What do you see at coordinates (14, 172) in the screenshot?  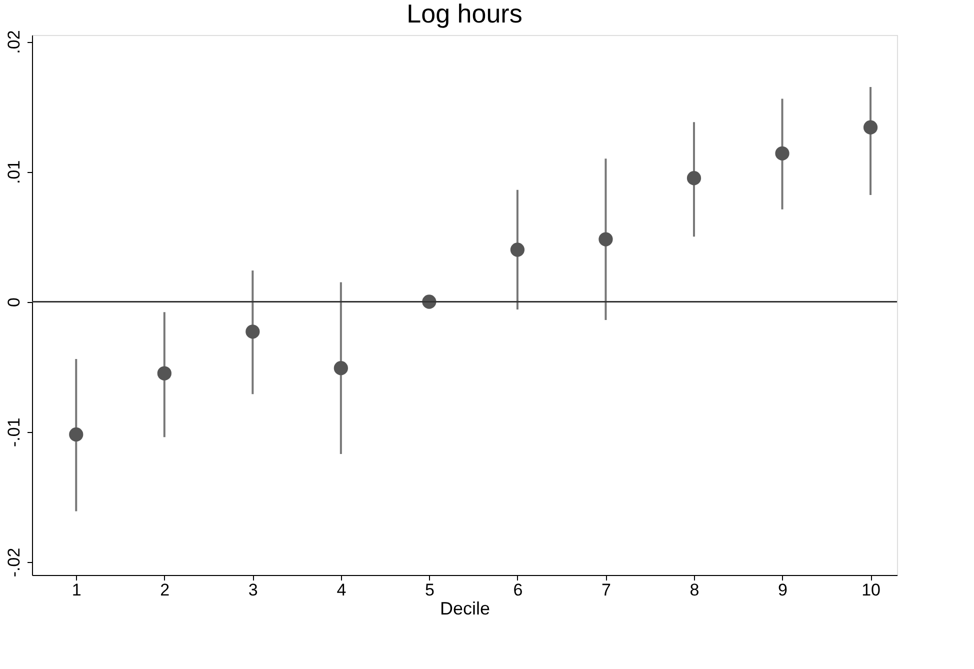 I see `y-tick-label: .01` at bounding box center [14, 172].